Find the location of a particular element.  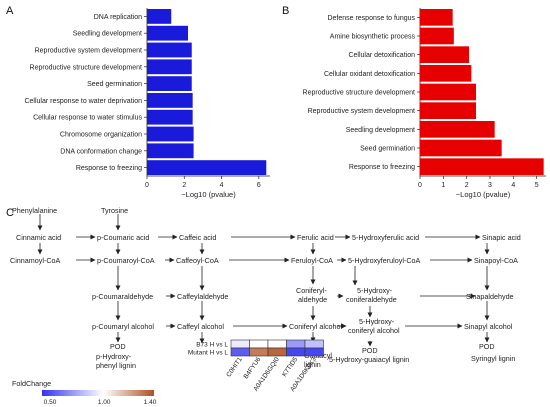

chart-a-x-axis-title: −Log10 (pvalue) is located at coordinates (208, 194).